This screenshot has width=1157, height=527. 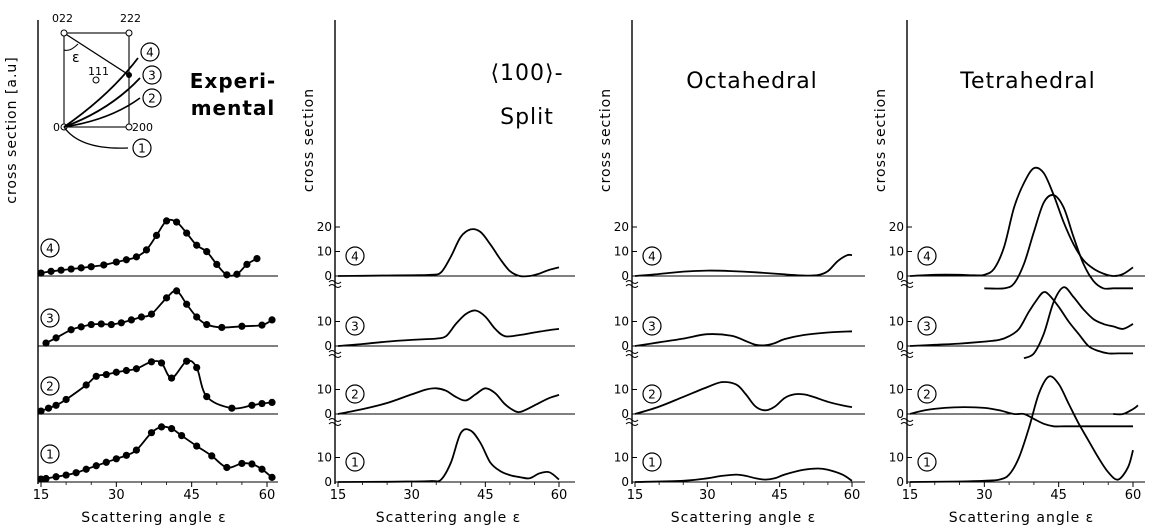 I want to click on band-label-3: 3, so click(x=355, y=327).